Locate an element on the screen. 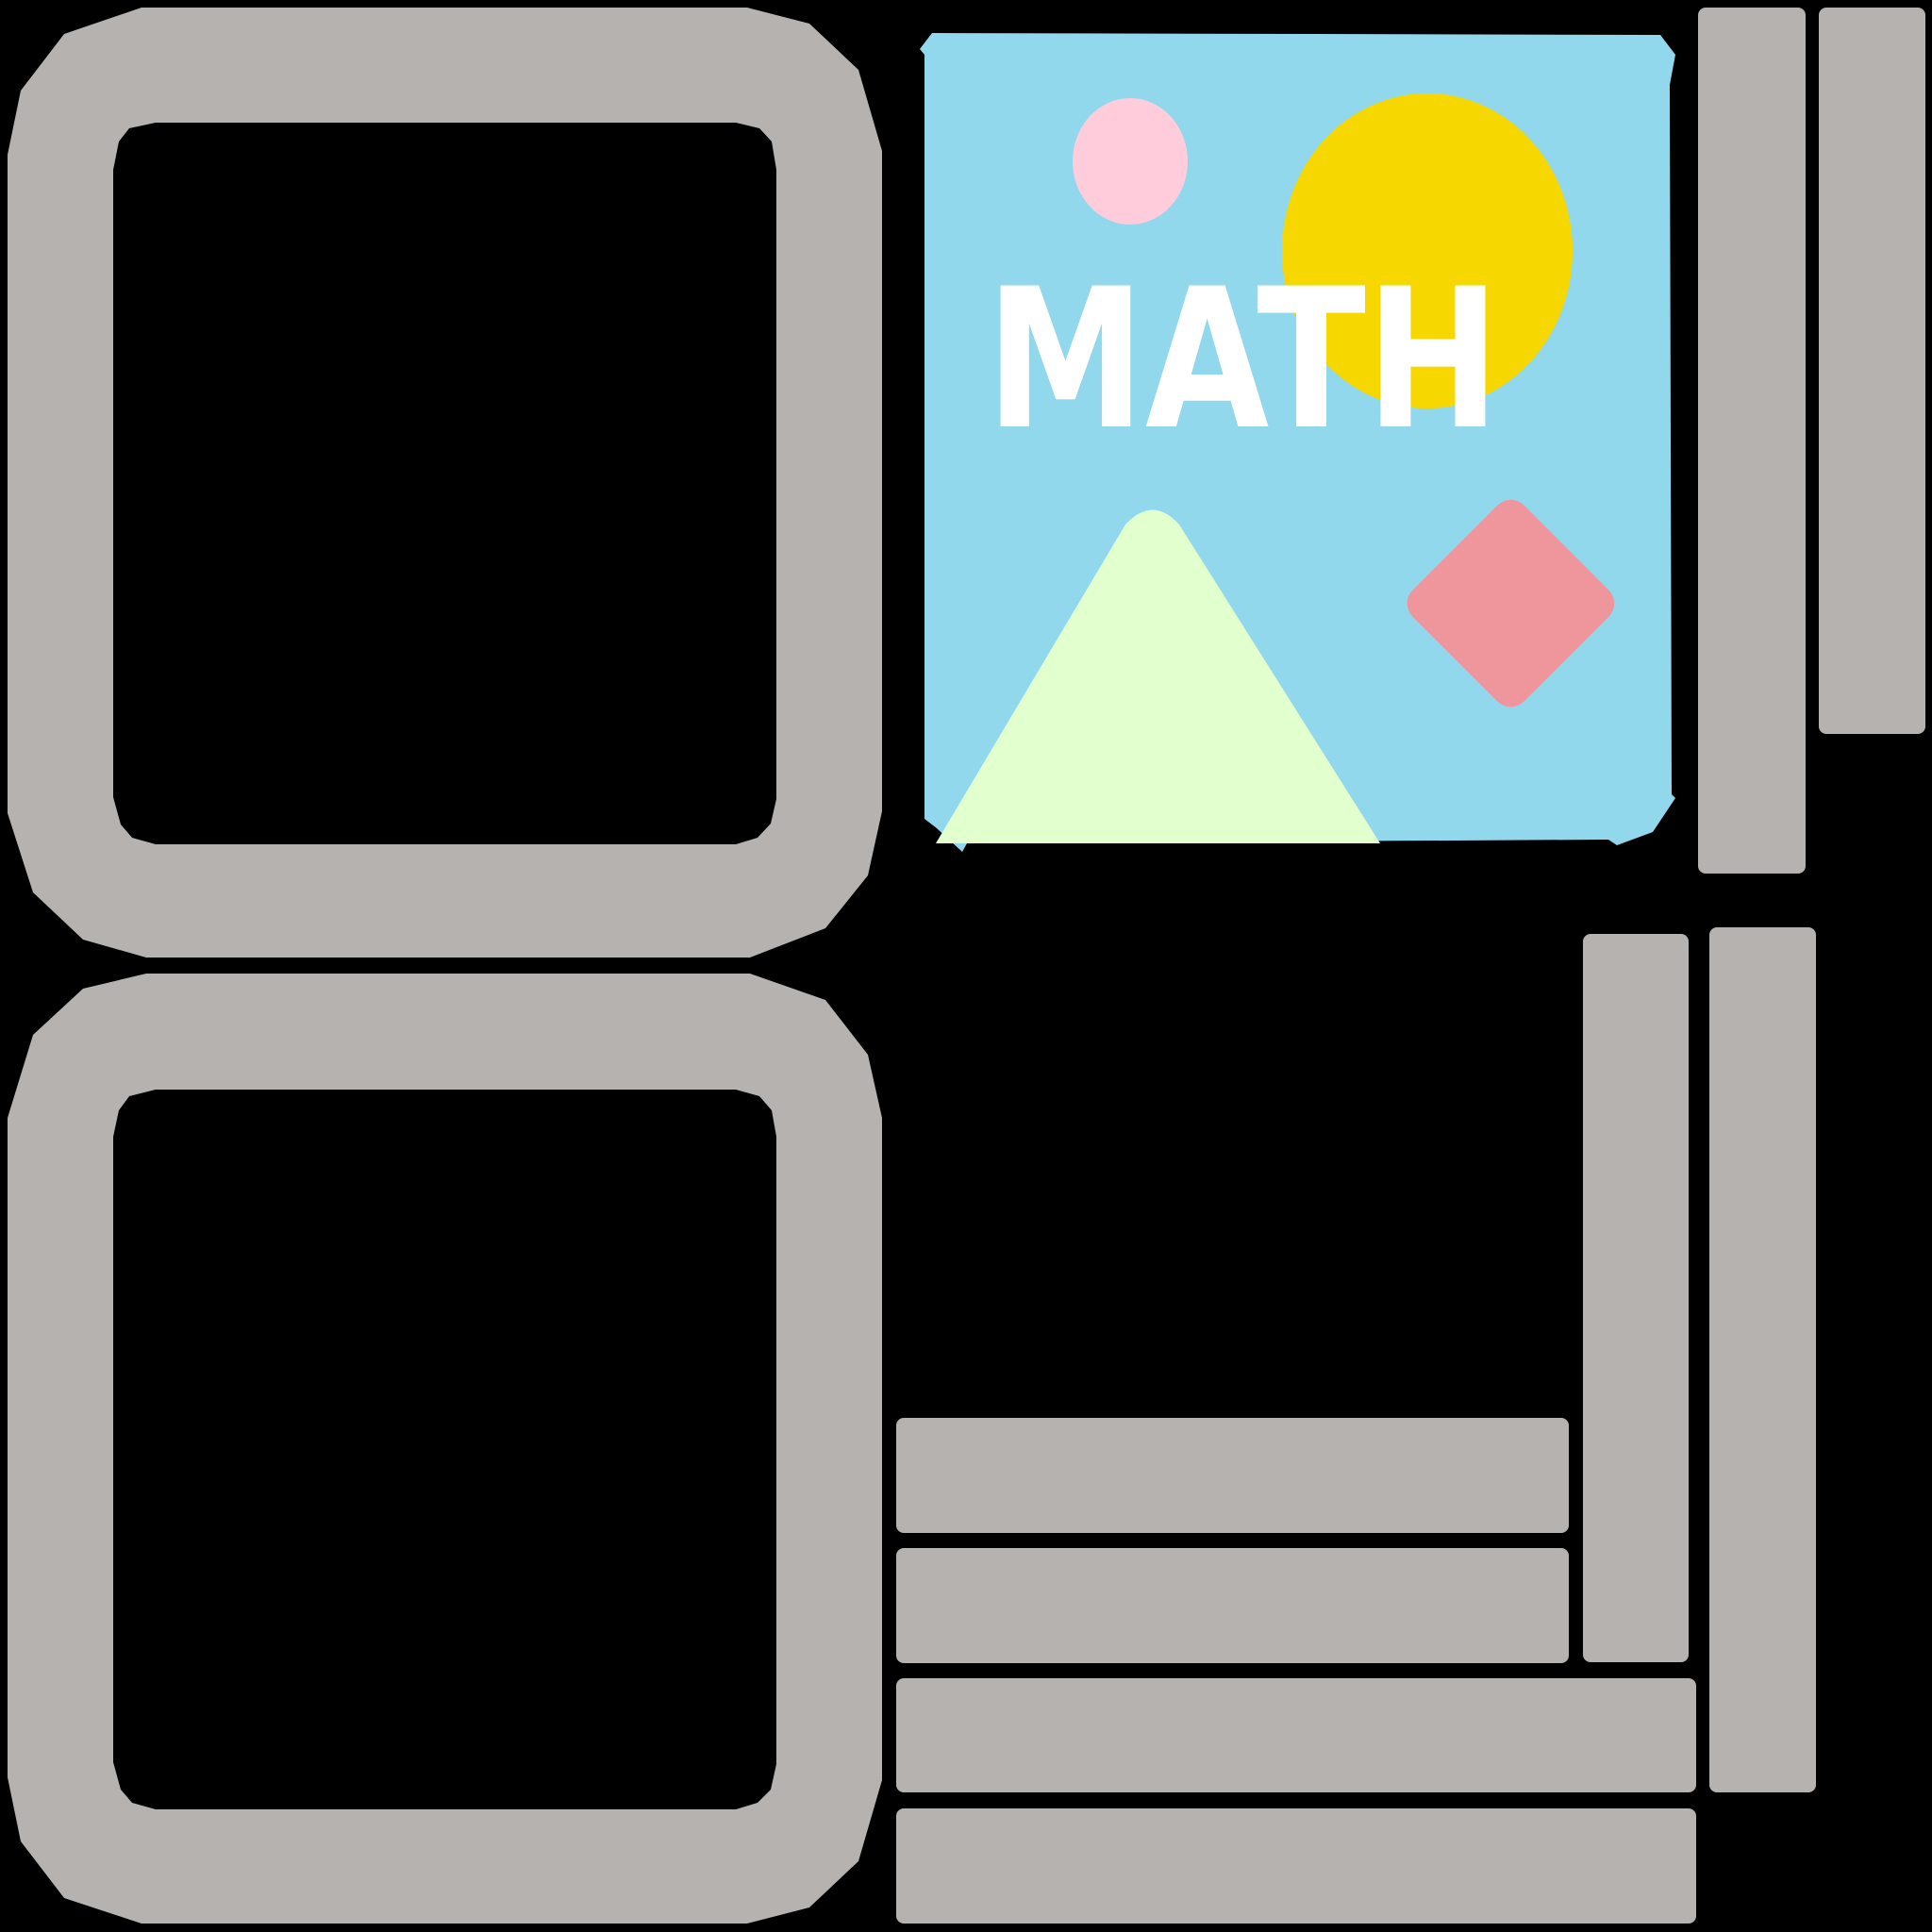 This screenshot has width=1932, height=1932. cover-title: MATH is located at coordinates (1243, 361).